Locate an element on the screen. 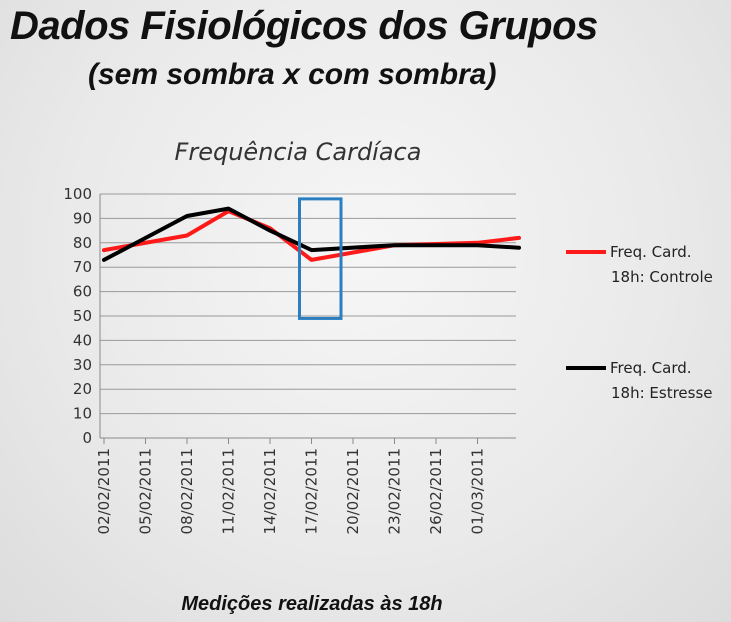 The height and width of the screenshot is (622, 731). x-tick-label: 23/02/2011 is located at coordinates (395, 491).